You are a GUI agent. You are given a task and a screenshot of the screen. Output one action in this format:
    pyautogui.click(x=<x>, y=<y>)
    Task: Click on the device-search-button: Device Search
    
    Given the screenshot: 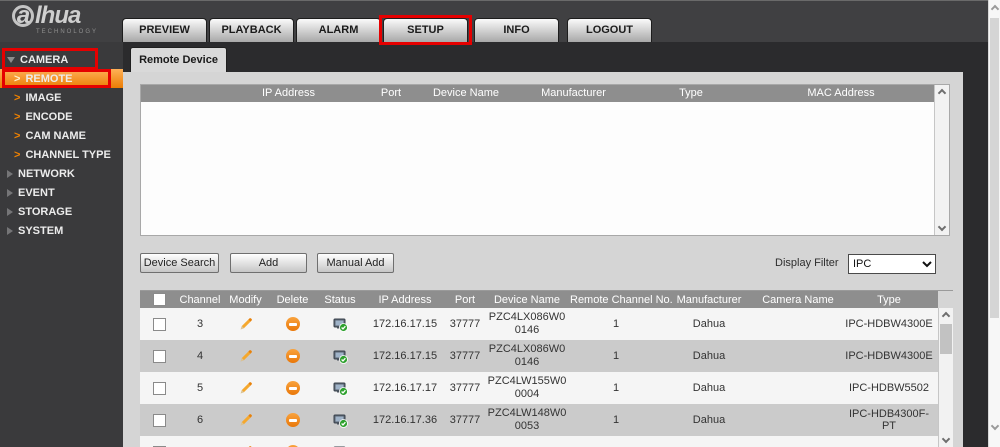 What is the action you would take?
    pyautogui.click(x=179, y=263)
    